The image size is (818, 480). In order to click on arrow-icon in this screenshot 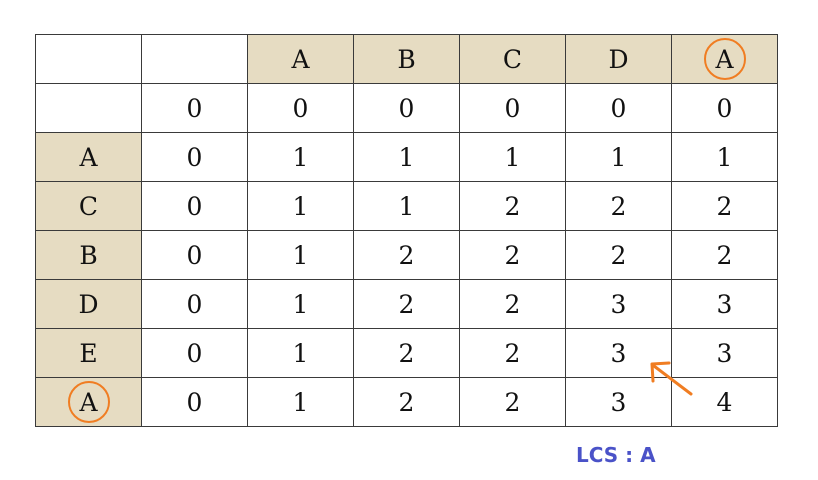, I will do `click(671, 378)`.